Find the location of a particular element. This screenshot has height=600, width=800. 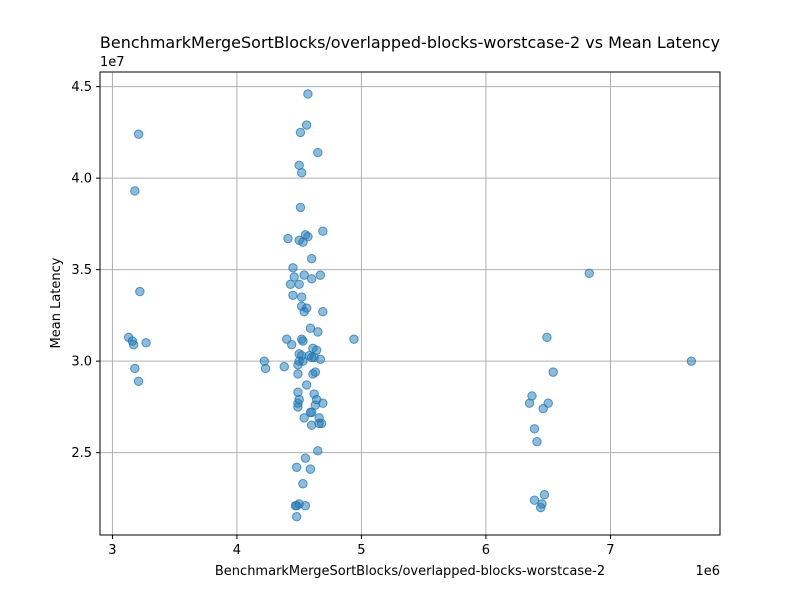

y-axis-label: Mean Latency is located at coordinates (56, 302).